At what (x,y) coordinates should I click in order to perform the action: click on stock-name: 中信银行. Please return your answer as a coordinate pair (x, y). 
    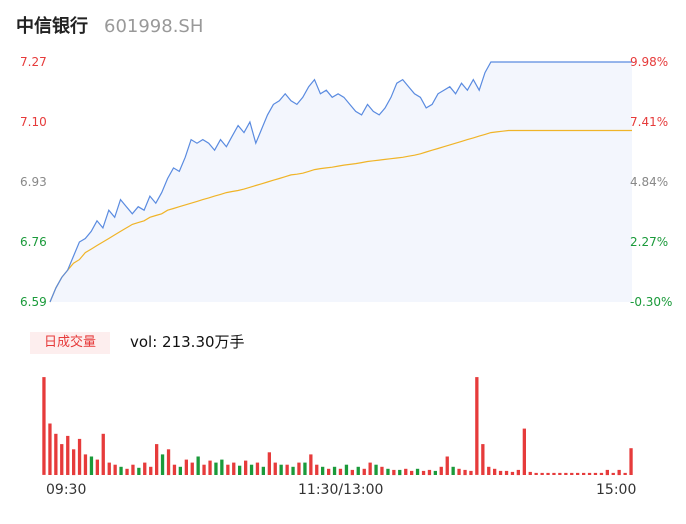
    Looking at the image, I should click on (52, 26).